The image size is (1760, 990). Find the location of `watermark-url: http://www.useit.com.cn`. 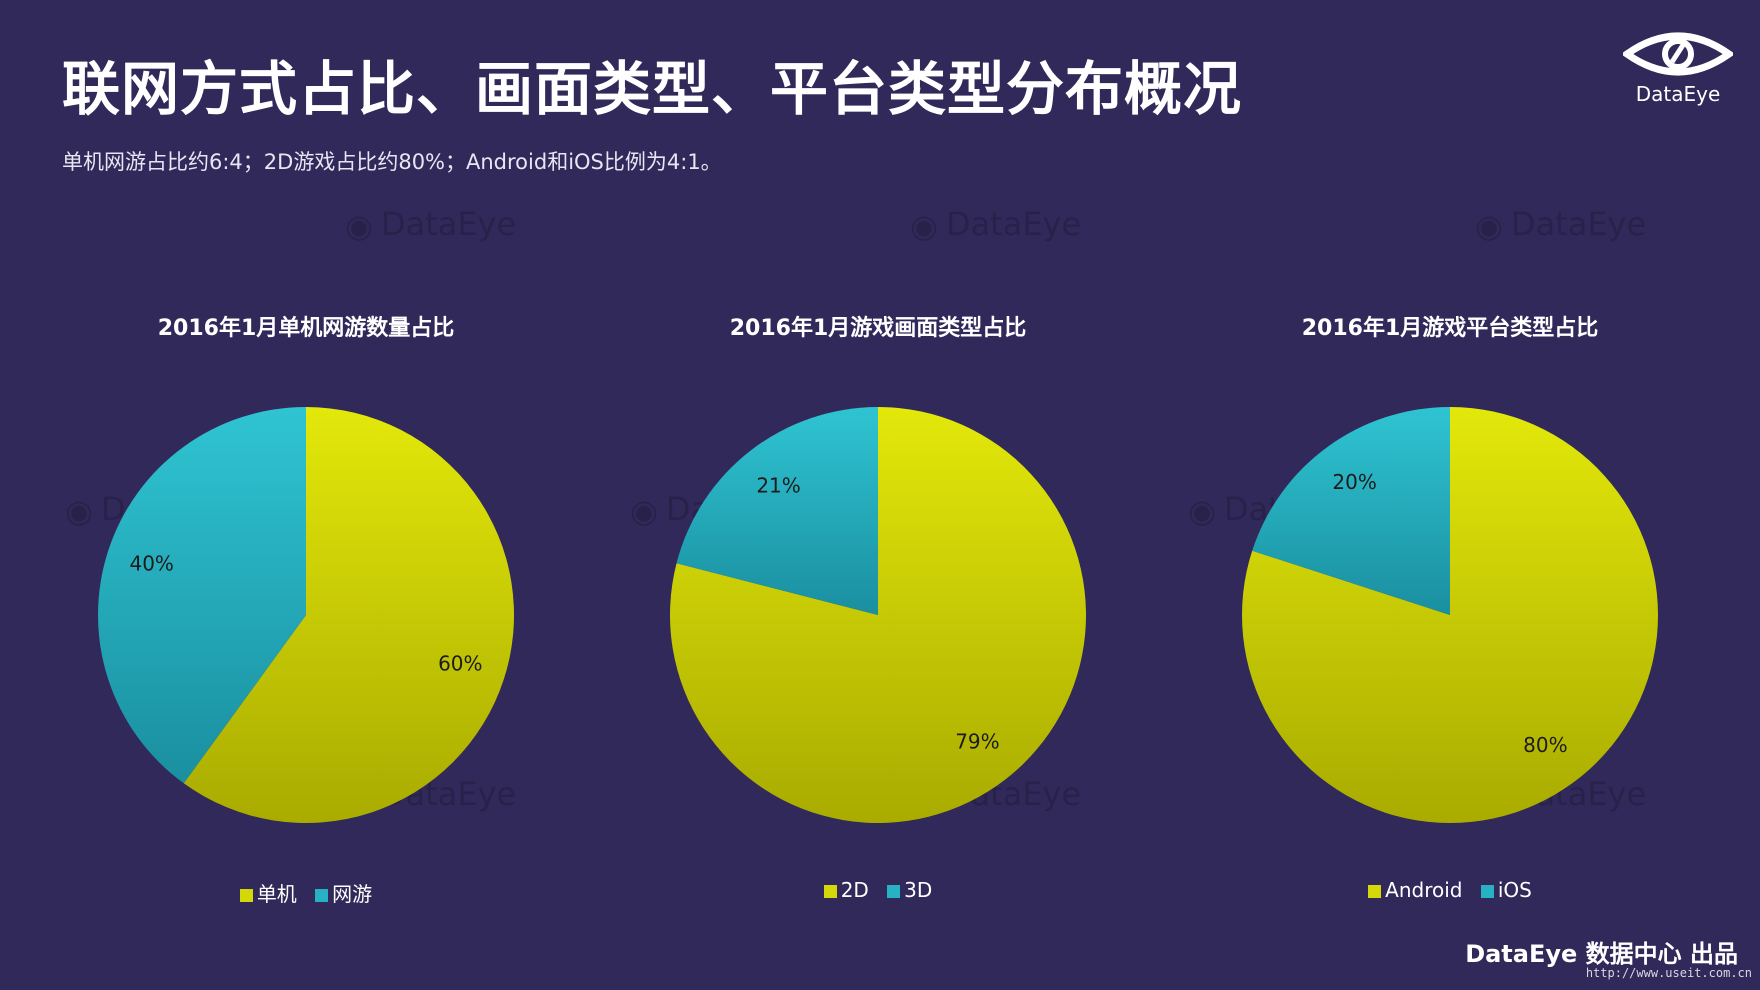

watermark-url: http://www.useit.com.cn is located at coordinates (1668, 973).